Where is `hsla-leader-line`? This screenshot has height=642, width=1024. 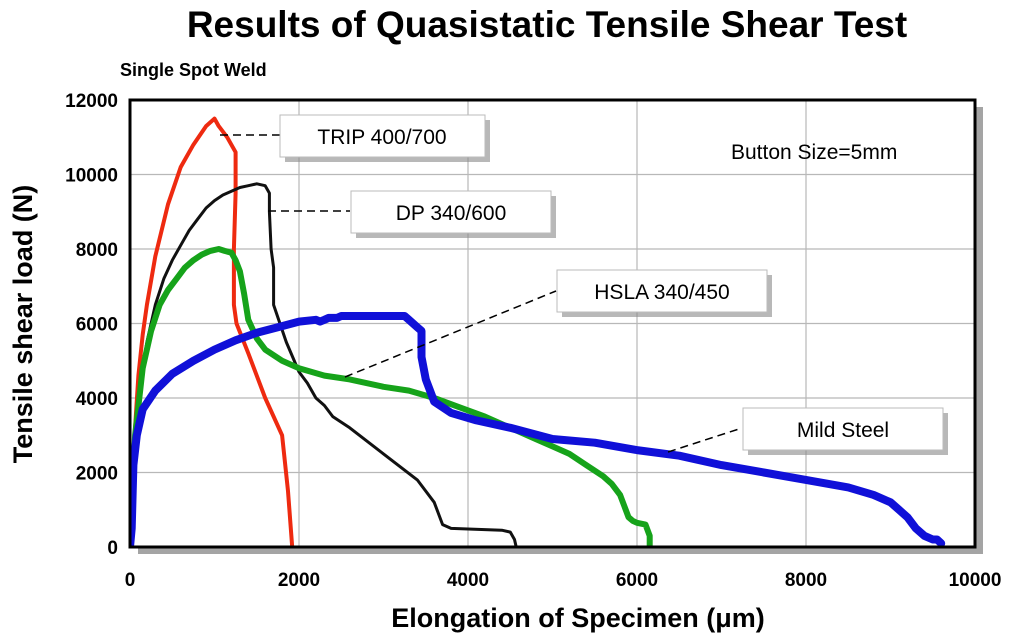
hsla-leader-line is located at coordinates (450, 334).